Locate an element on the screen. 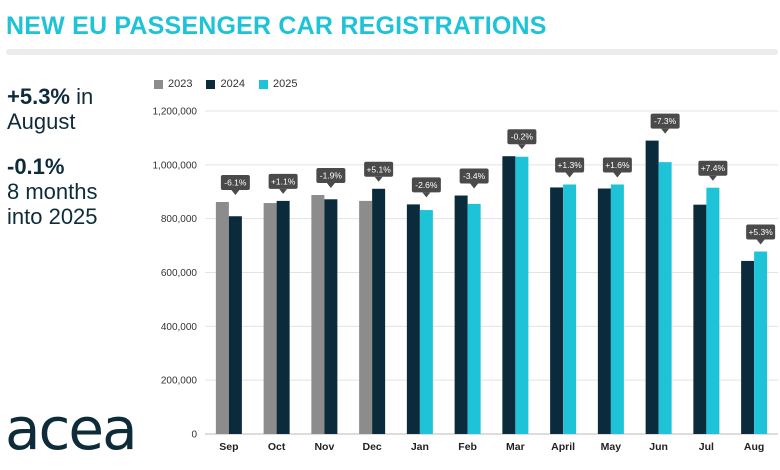  chart-title: NEW EU PASSENGER CAR REGISTRATIONS is located at coordinates (276, 26).